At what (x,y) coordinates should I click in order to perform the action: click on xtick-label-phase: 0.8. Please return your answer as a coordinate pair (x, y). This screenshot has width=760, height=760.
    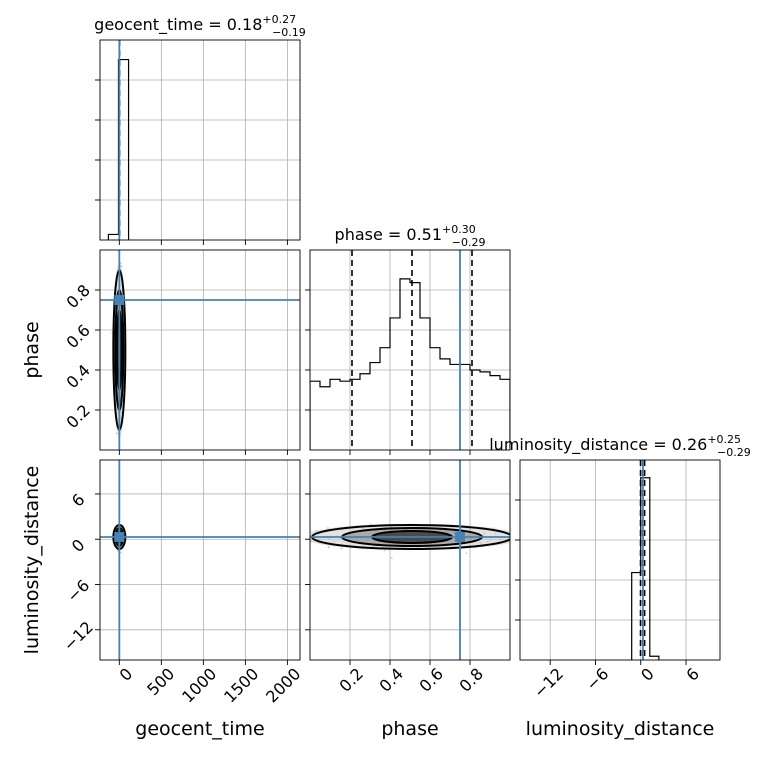
    Looking at the image, I should click on (471, 679).